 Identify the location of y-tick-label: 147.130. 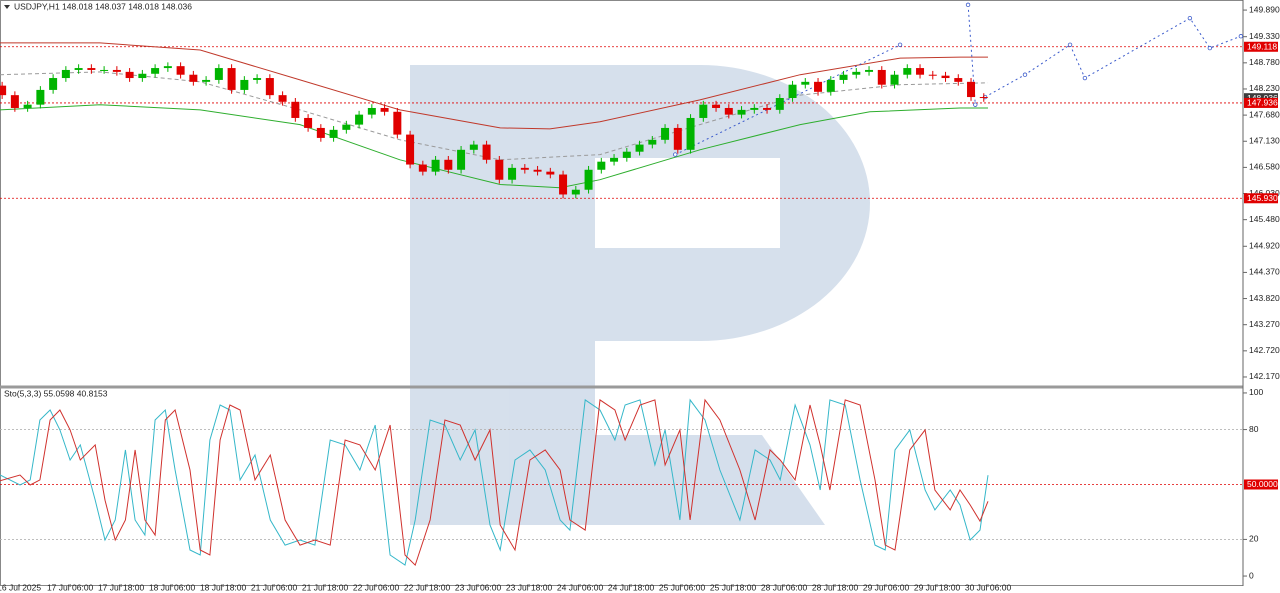
(1264, 140).